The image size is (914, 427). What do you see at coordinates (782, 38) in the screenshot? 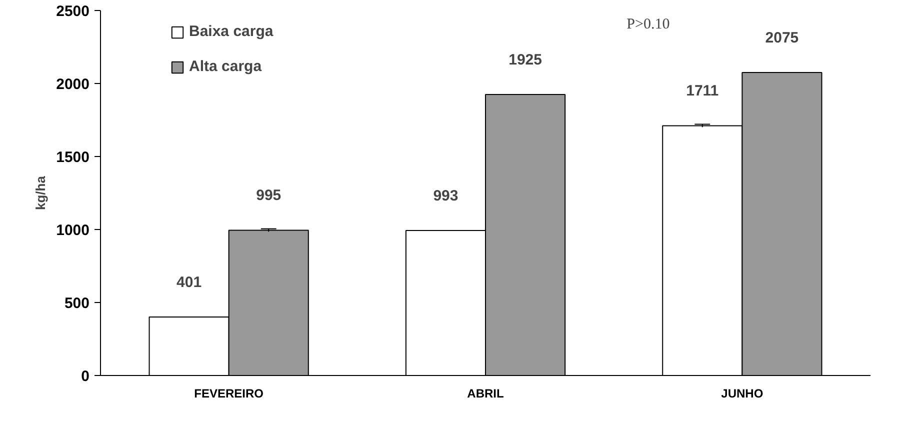
I see `data-label: 2075` at bounding box center [782, 38].